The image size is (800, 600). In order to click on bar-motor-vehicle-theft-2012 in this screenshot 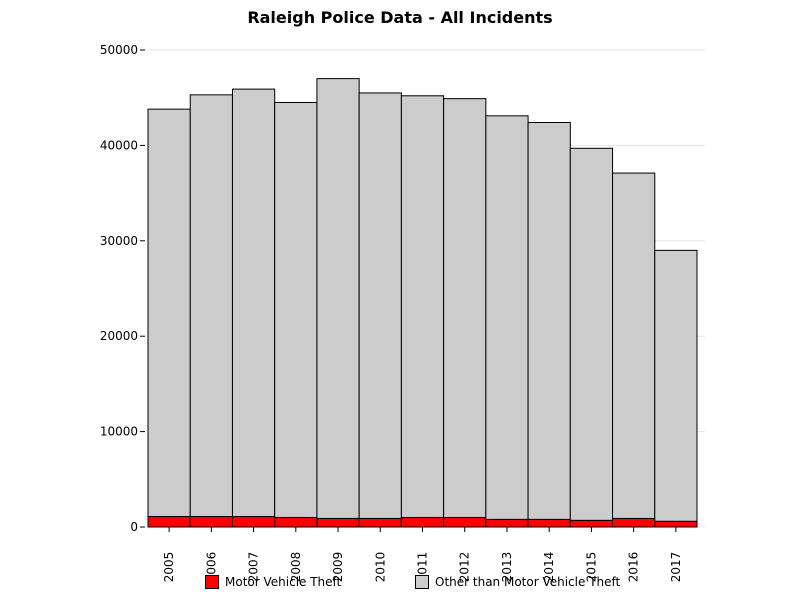, I will do `click(465, 522)`.